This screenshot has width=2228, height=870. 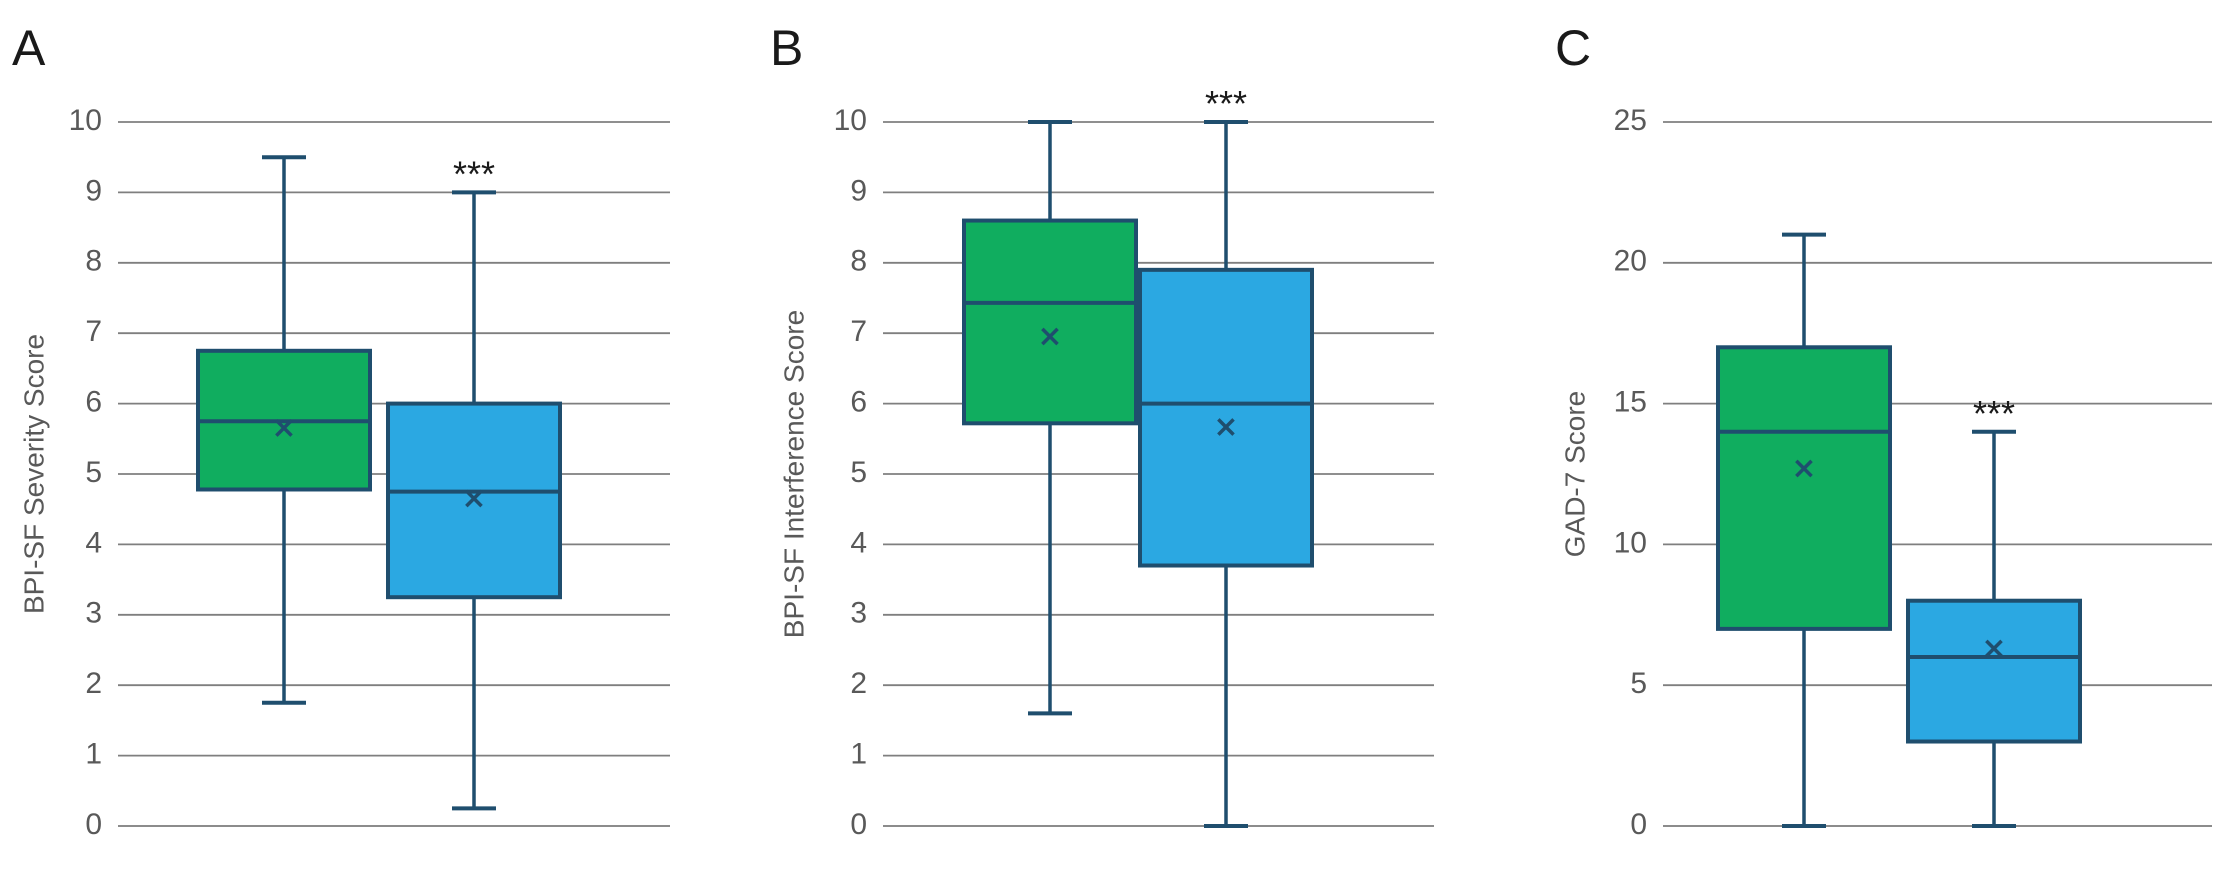 What do you see at coordinates (793, 474) in the screenshot?
I see `y-axis-title: BPI-SF Interference Score` at bounding box center [793, 474].